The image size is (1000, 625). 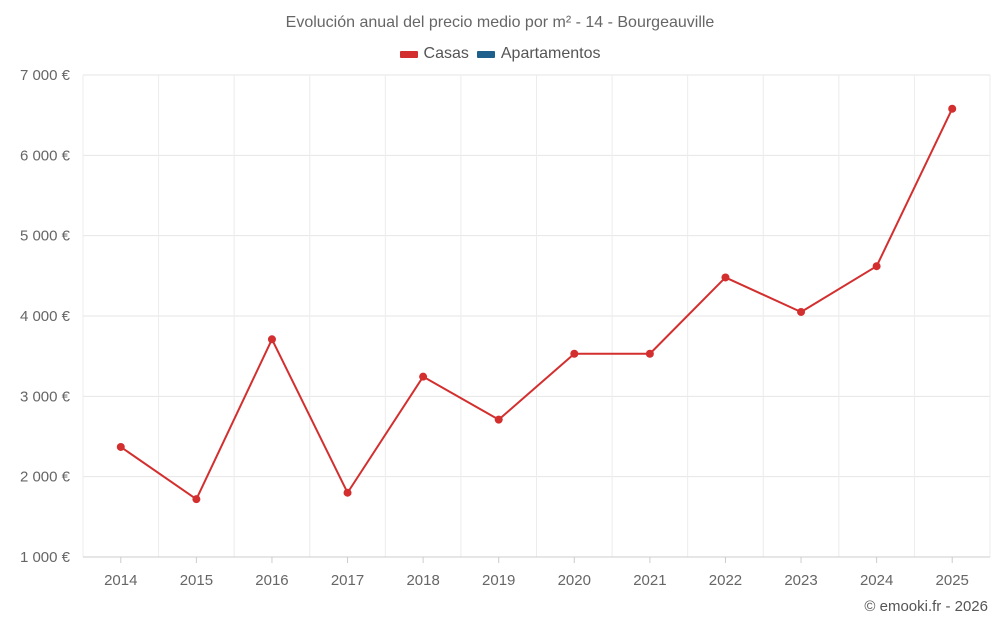 I want to click on credit: © emooki.fr - 2026, so click(x=926, y=606).